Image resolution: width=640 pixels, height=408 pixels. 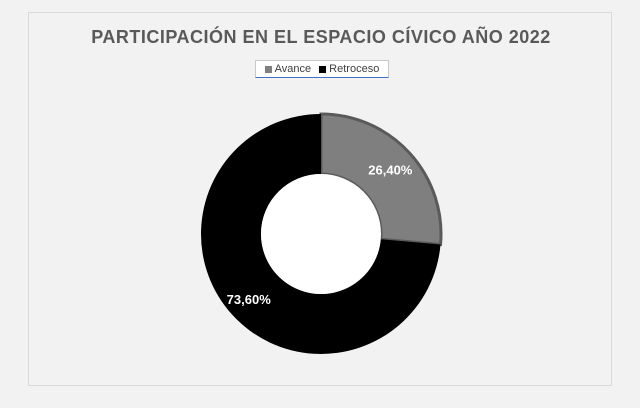 I want to click on legend-item-avance: Avance, so click(x=288, y=69).